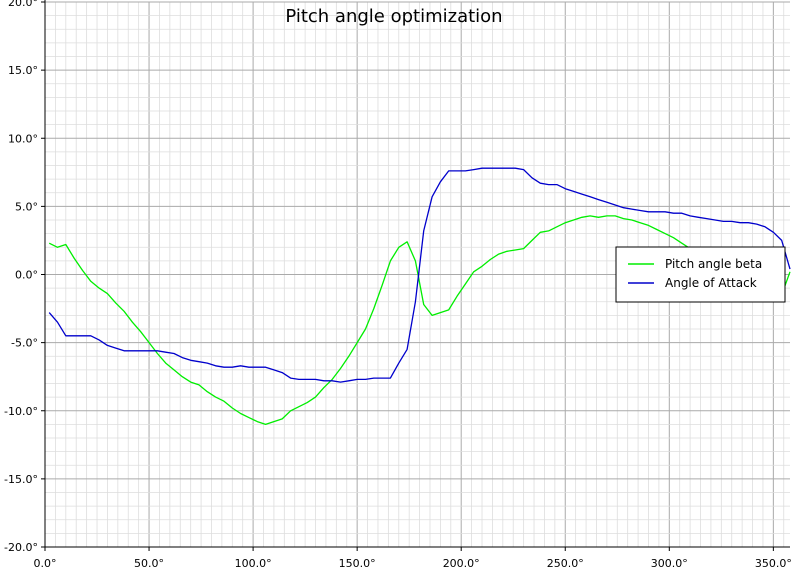 This screenshot has width=793, height=576. I want to click on y-tick-label: -20.0°, so click(21, 547).